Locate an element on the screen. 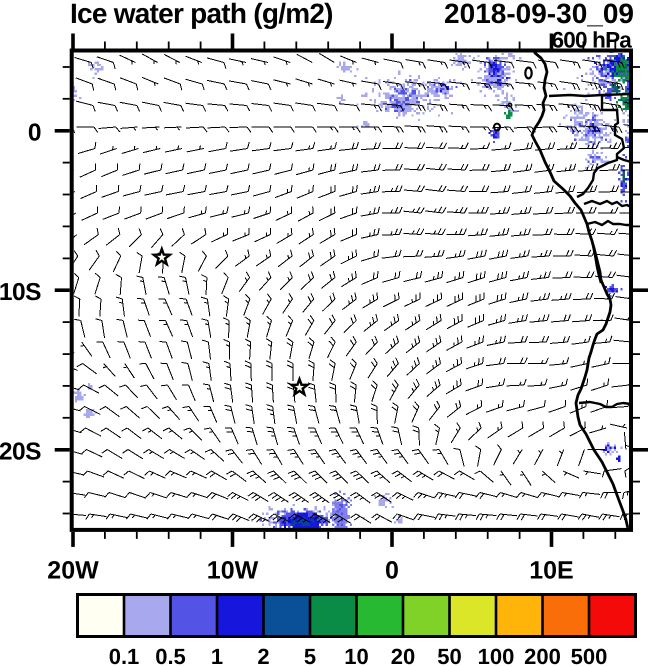 This screenshot has width=650, height=667. svg-text: 2018-09-30_09 is located at coordinates (539, 14).